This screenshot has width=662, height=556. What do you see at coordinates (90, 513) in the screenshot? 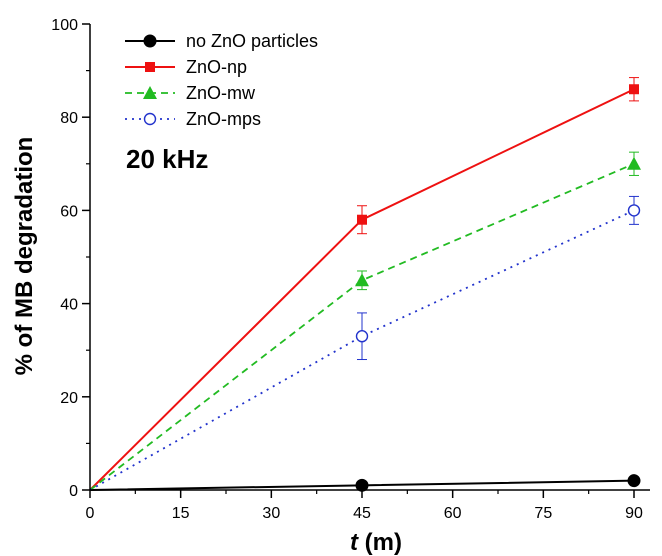
I see `x-tick-label-0: 0` at bounding box center [90, 513].